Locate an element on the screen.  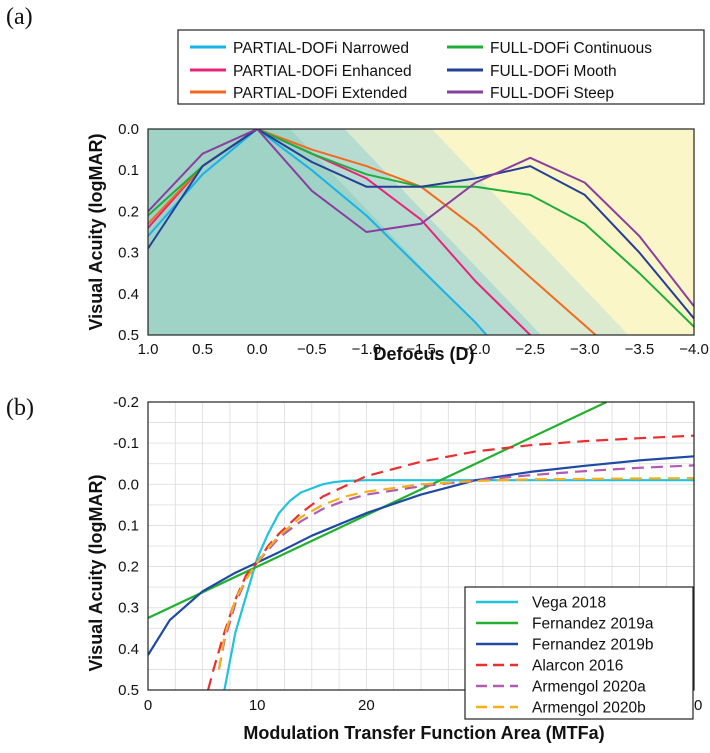
zone-teal is located at coordinates (317, 232).